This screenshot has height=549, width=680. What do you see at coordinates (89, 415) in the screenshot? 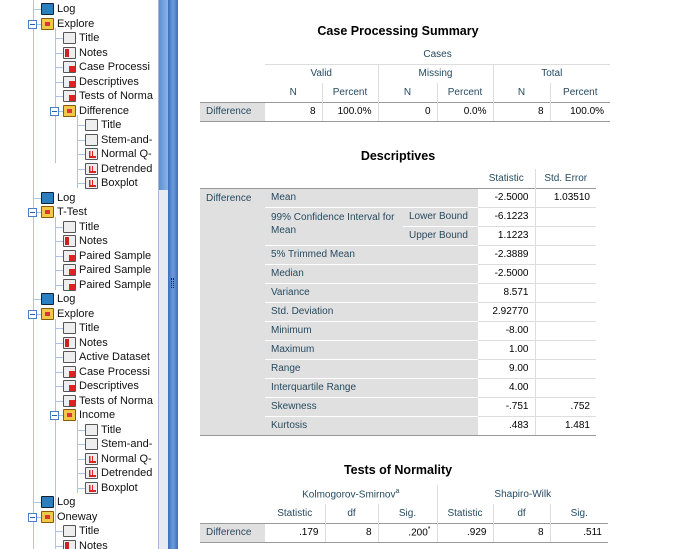
I see `tree-item: Income` at bounding box center [89, 415].